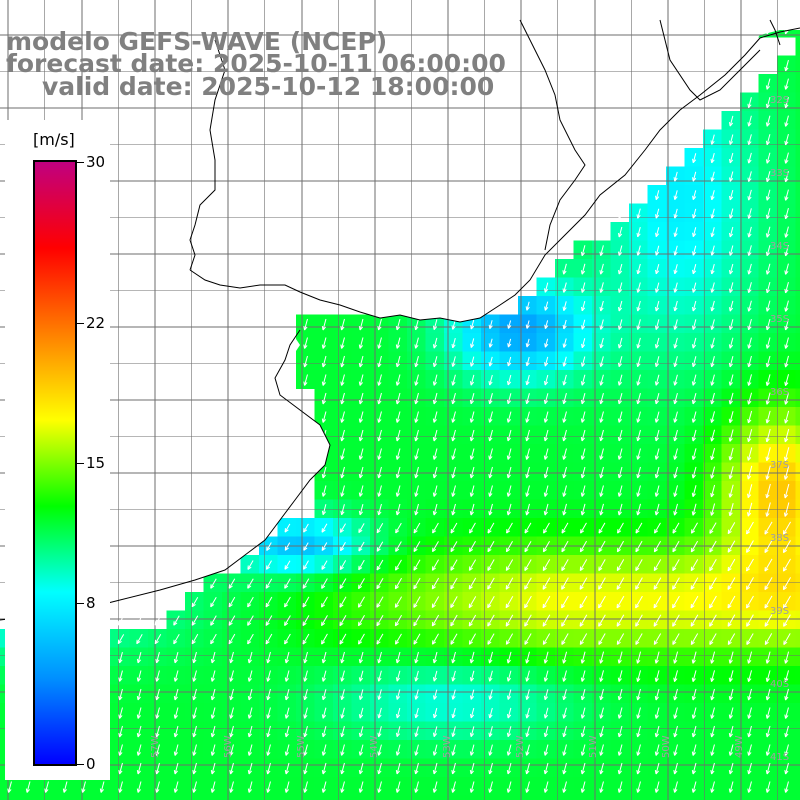 The height and width of the screenshot is (800, 800). I want to click on colorbar-tick-mark, so click(80, 323).